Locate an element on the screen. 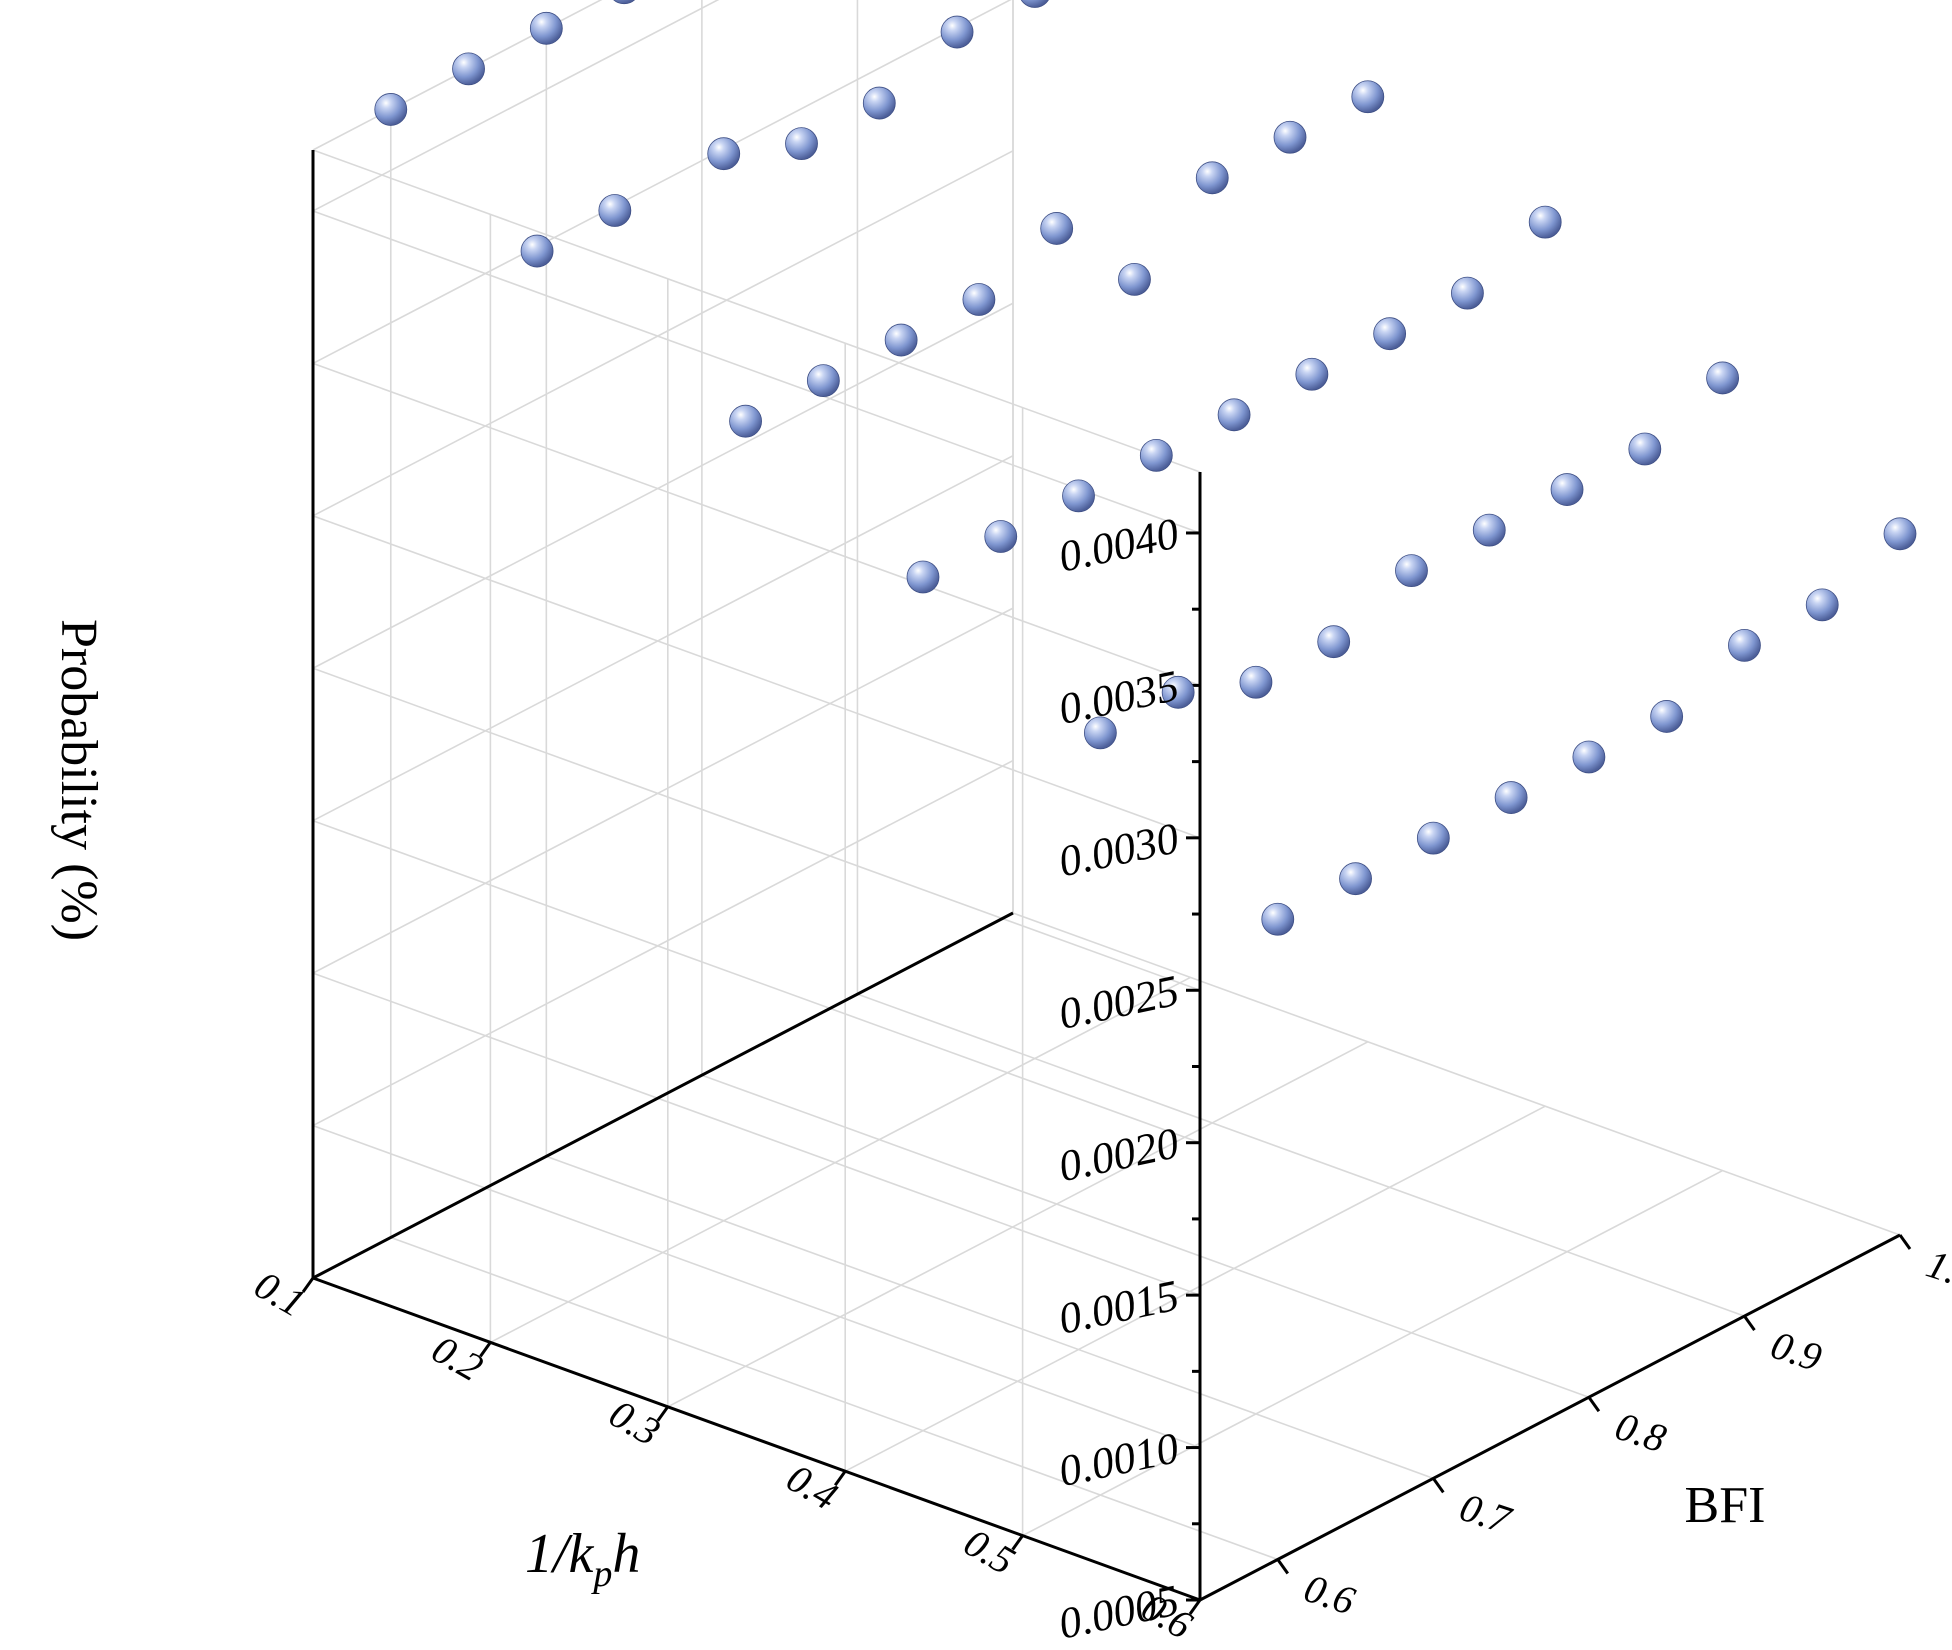  y-axis-title: BFI is located at coordinates (1725, 1505).